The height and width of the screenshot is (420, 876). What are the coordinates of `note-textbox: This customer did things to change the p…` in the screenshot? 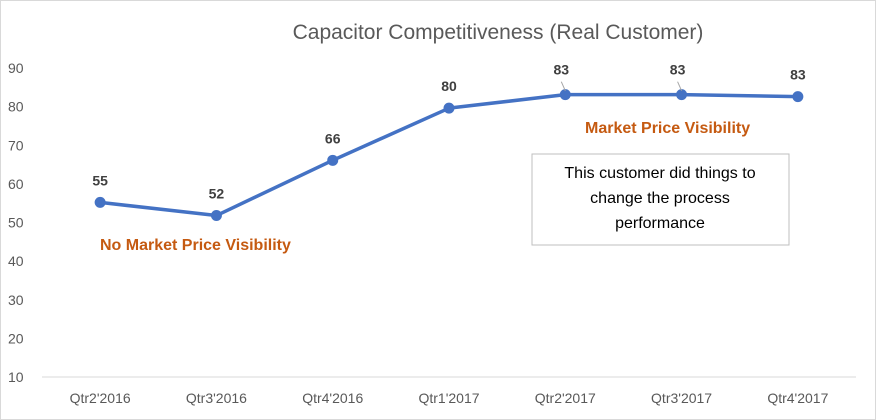 It's located at (660, 199).